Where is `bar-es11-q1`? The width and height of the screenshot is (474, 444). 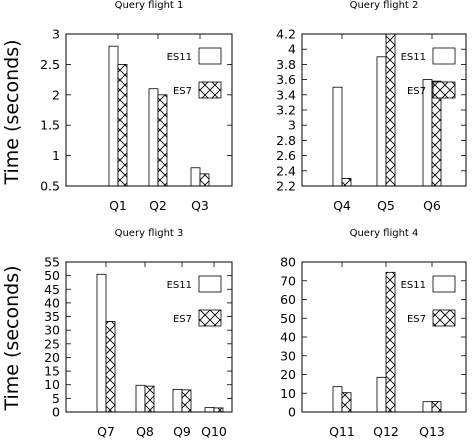 bar-es11-q1 is located at coordinates (113, 116).